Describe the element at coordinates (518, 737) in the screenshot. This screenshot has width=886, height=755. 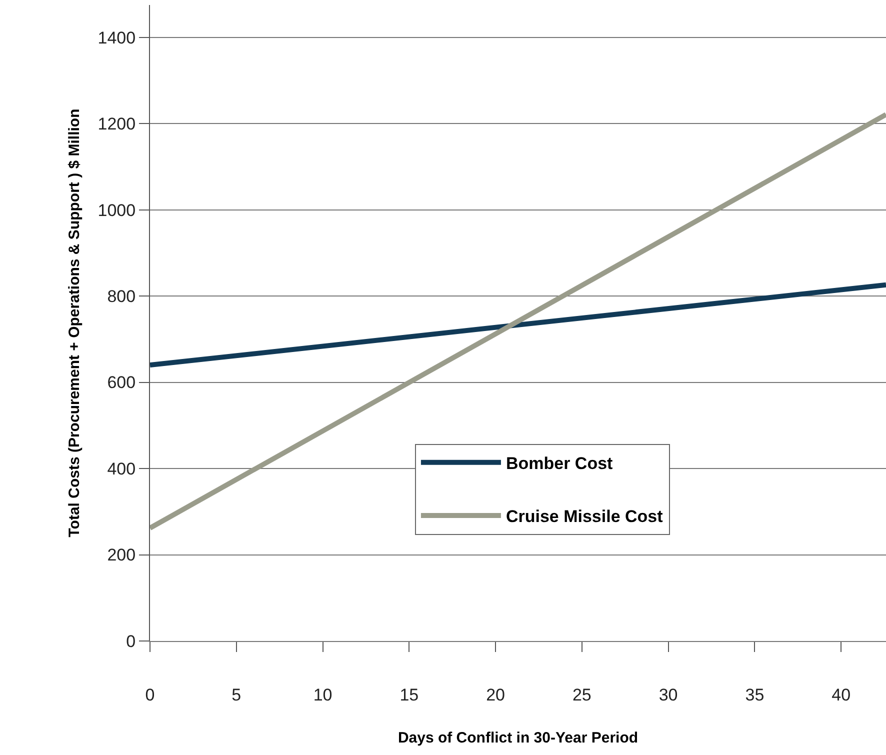
I see `x-axis-title: Days of Conflict in 30-Year Period` at that location.